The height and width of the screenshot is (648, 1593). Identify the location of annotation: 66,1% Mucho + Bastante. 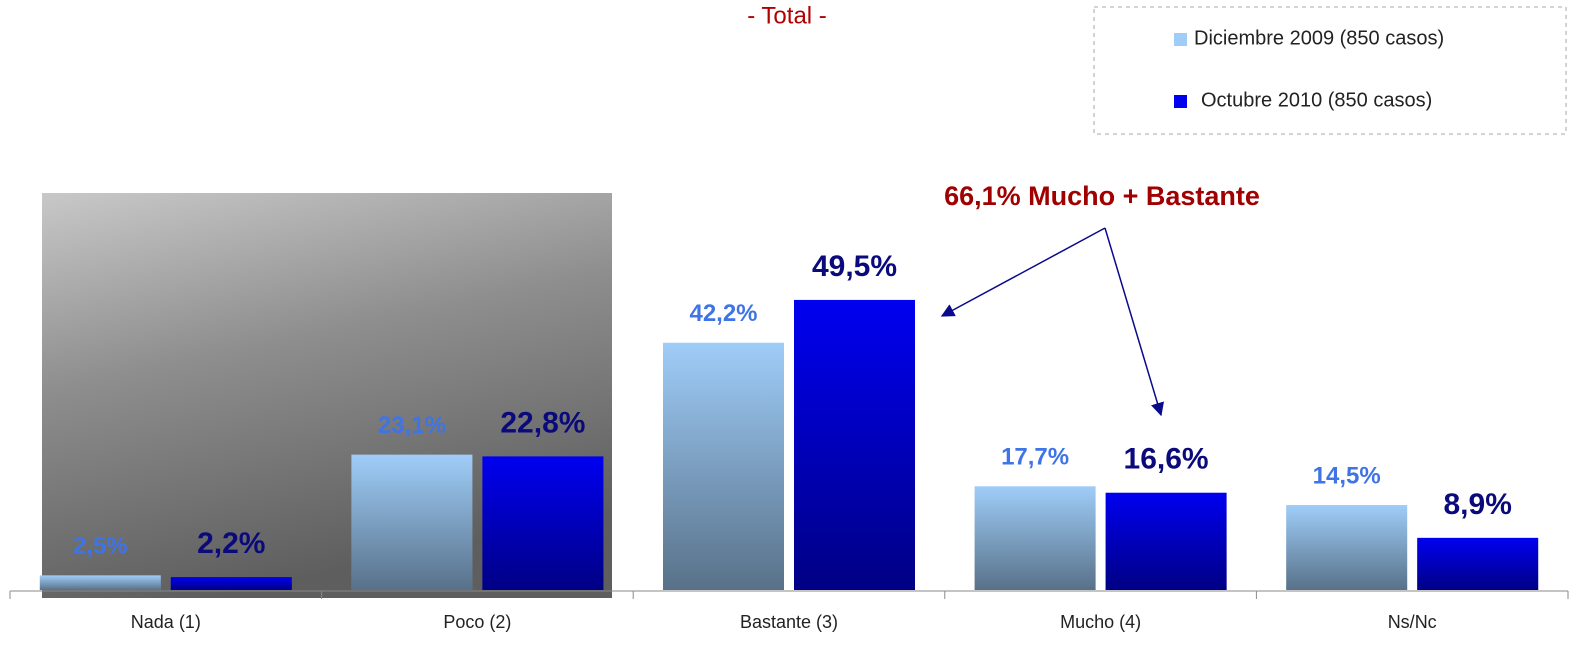
(1102, 196).